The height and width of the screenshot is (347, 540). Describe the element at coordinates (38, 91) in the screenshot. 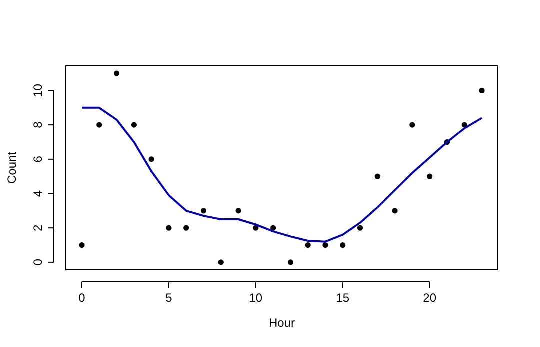

I see `y-tick-label: 10` at that location.